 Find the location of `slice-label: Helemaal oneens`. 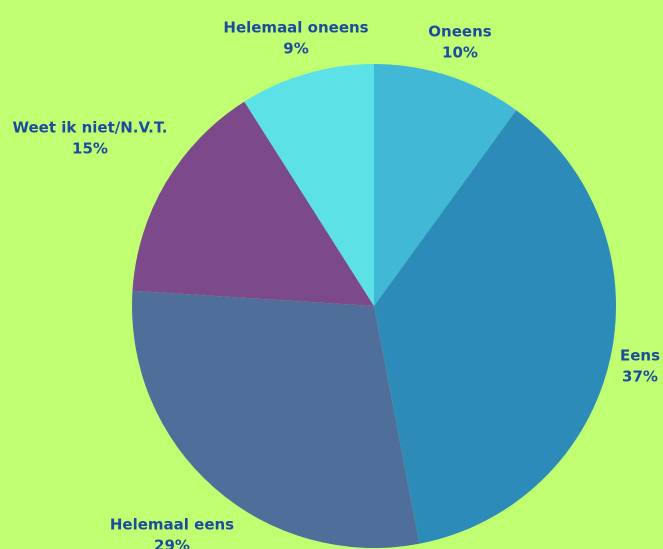

slice-label: Helemaal oneens is located at coordinates (295, 28).